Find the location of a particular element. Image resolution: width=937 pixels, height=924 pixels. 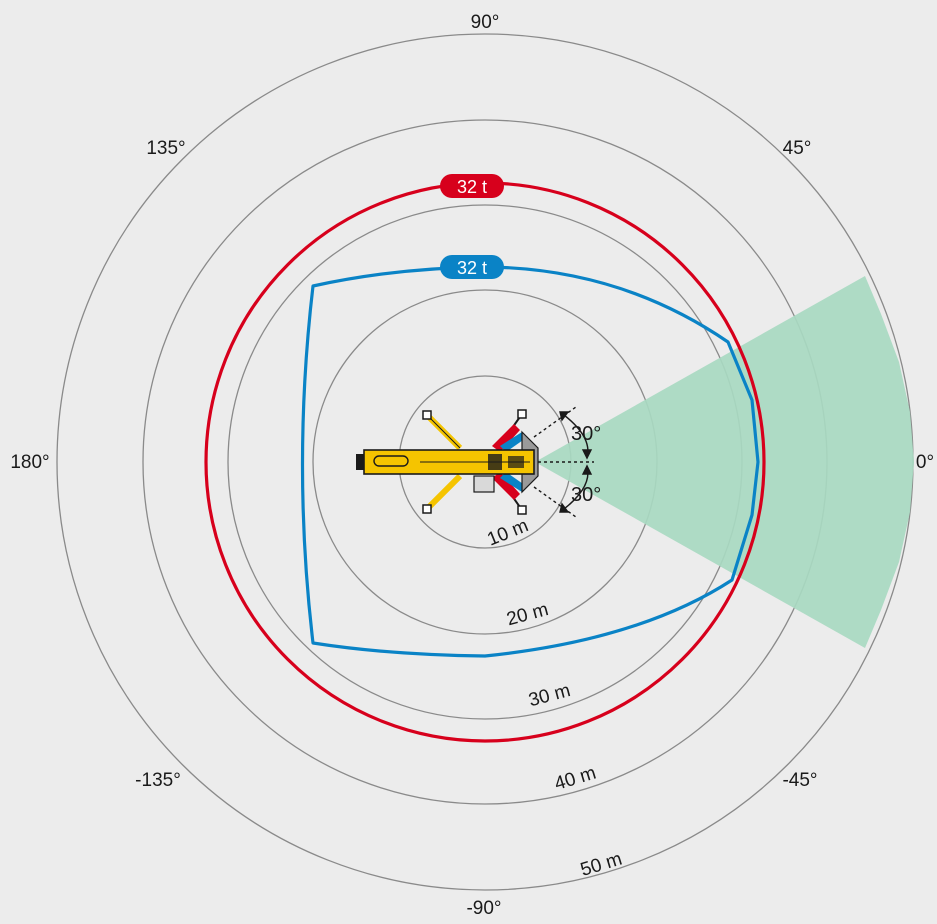

badge-red: 32 t is located at coordinates (472, 186).